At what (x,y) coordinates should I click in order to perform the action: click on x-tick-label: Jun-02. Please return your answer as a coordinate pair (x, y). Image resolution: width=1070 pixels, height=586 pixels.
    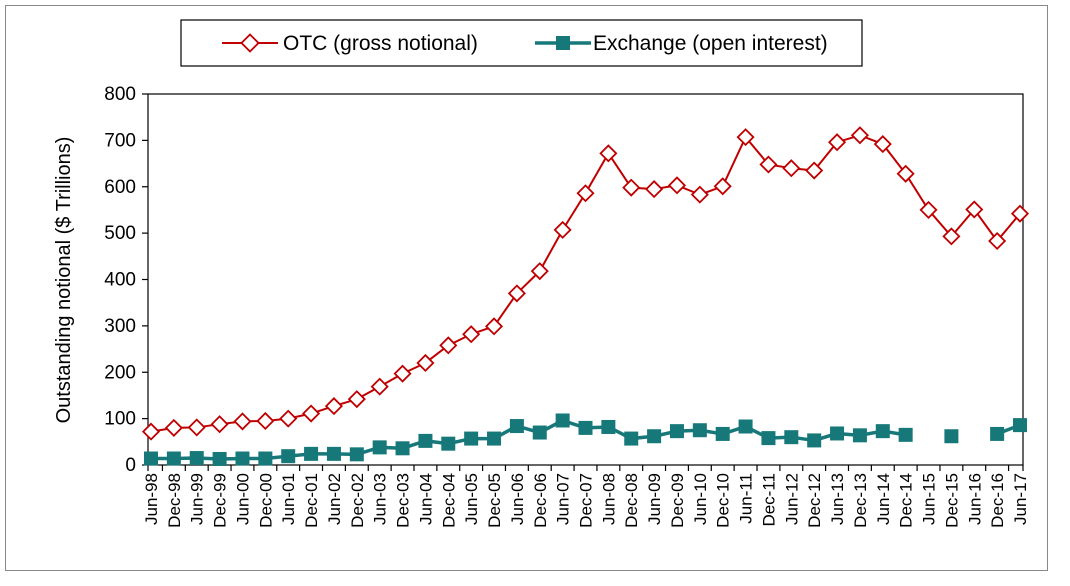
    Looking at the image, I should click on (334, 499).